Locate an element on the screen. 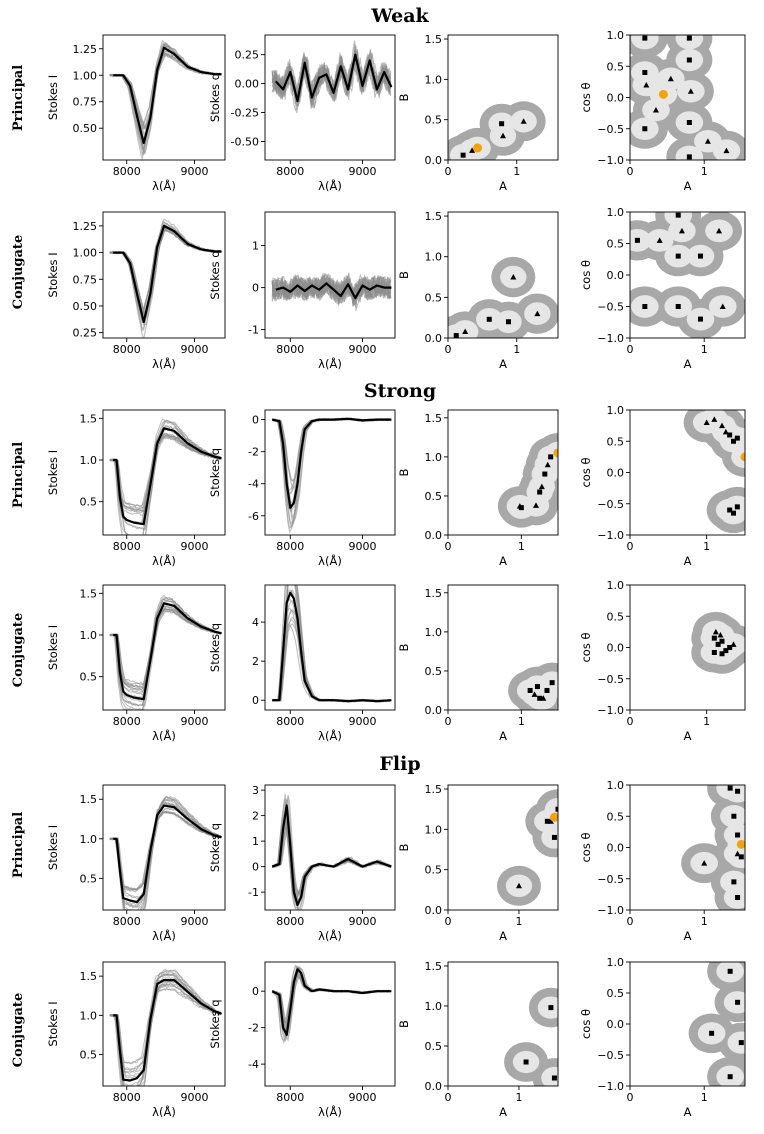 This screenshot has height=1134, width=764. panel-weak-principal-stokes-i: 8000 9000 0.50 0.75 1.00 1.25 λ(Å) Stokes I is located at coordinates (136, 113).